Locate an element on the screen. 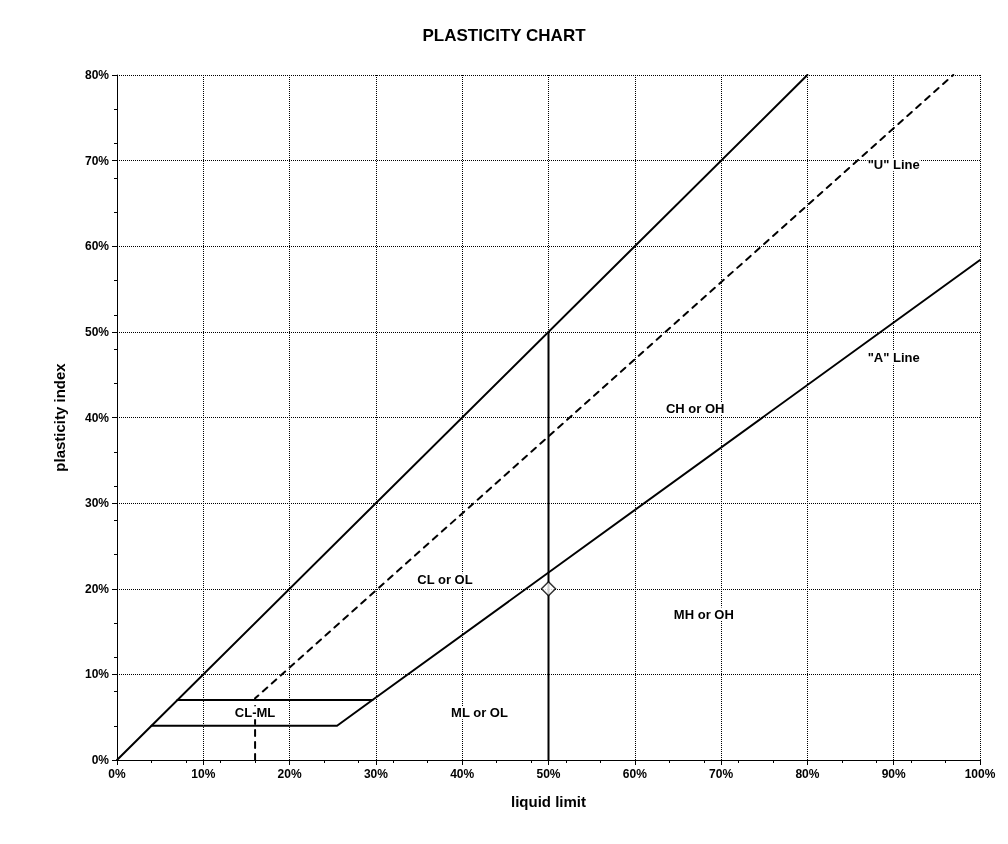  annotation: ML or OL is located at coordinates (479, 713).